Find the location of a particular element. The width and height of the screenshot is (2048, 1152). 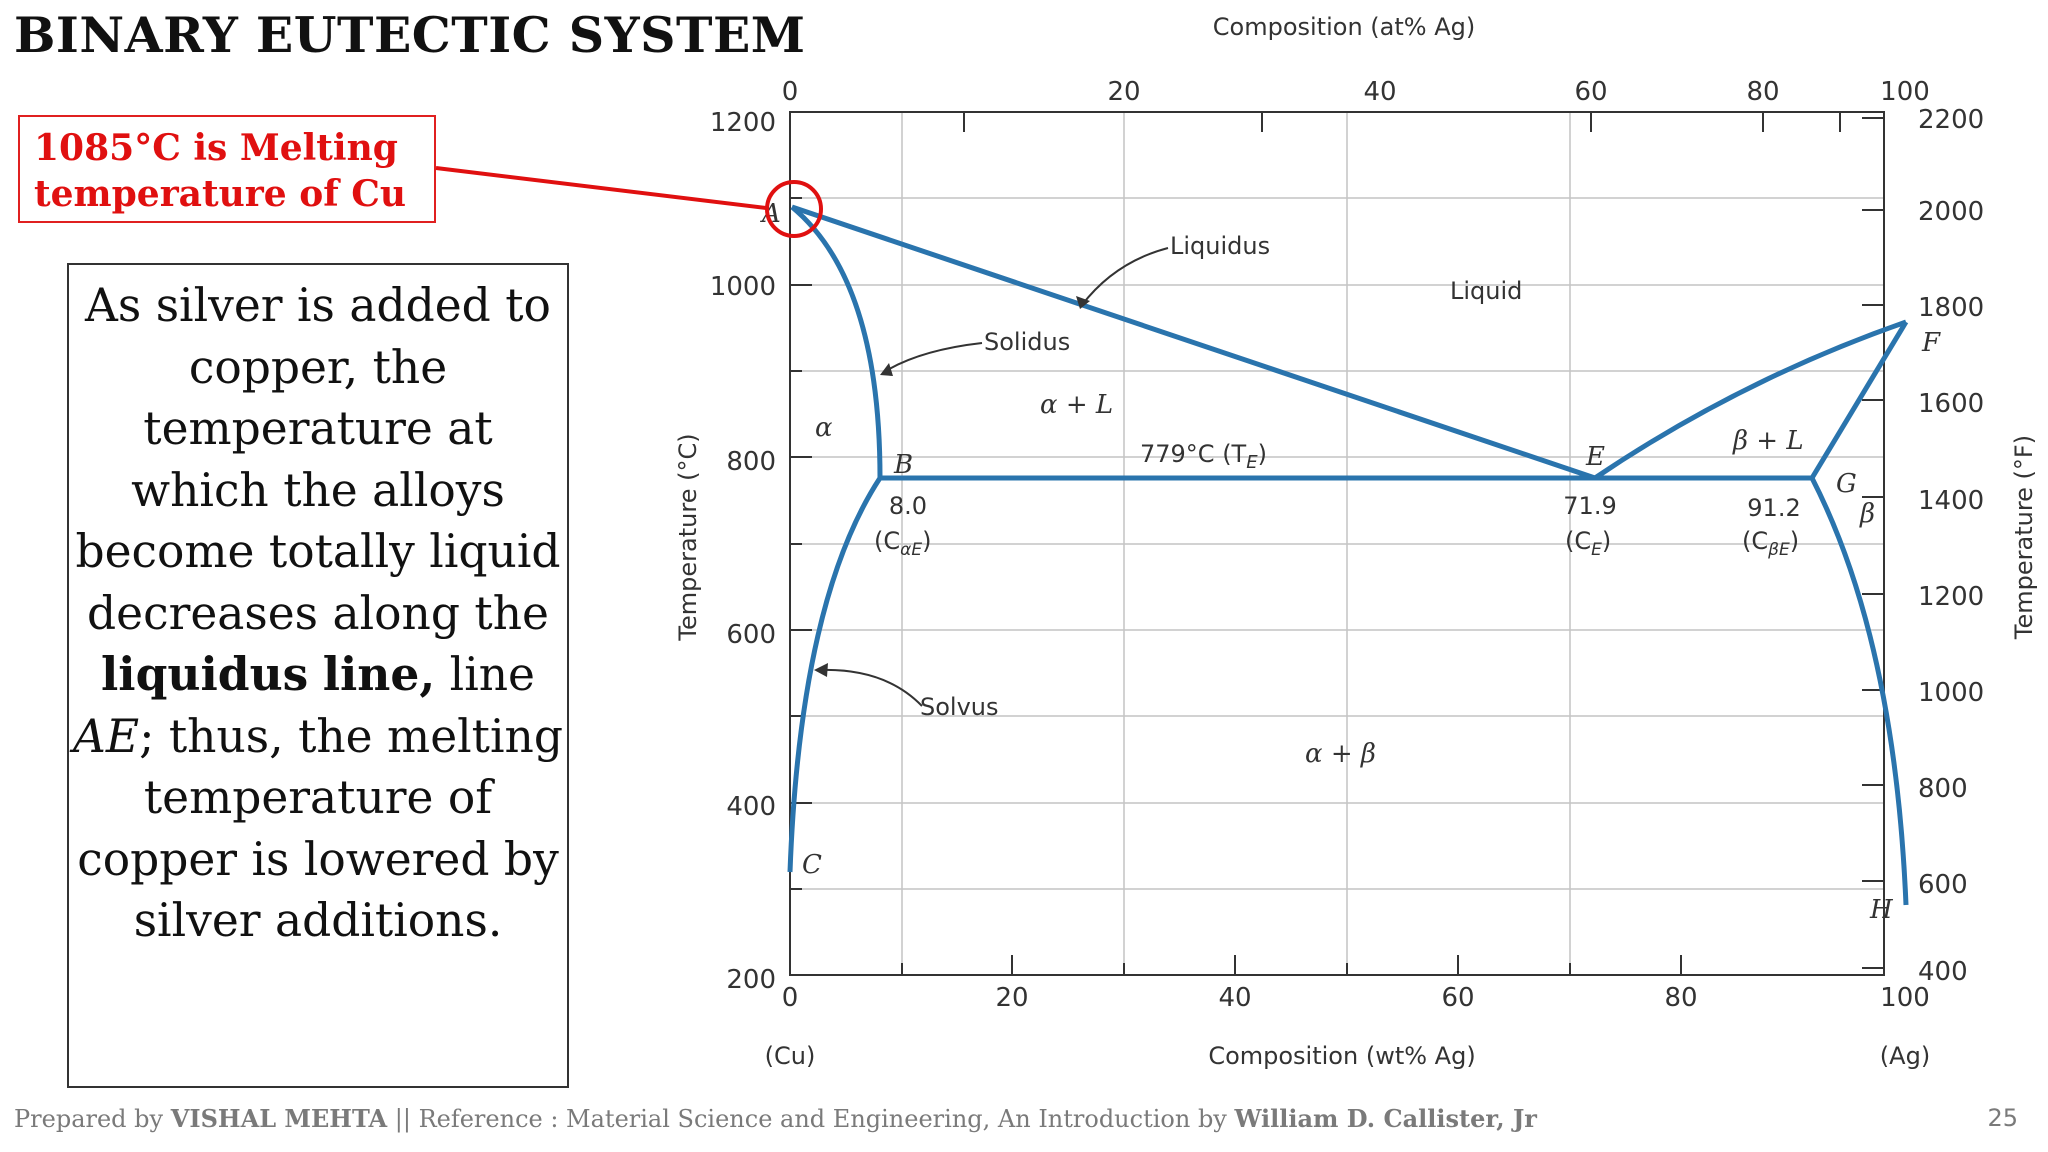

point-f: F is located at coordinates (1931, 343).